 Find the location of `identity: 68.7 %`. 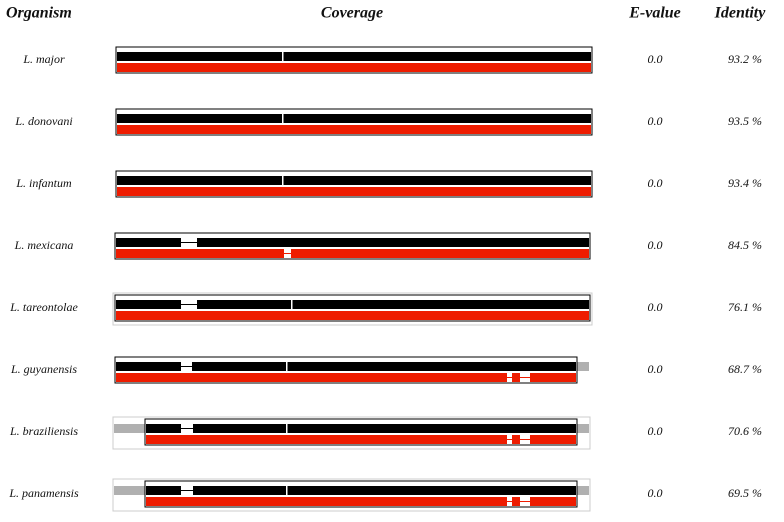

identity: 68.7 % is located at coordinates (745, 369).